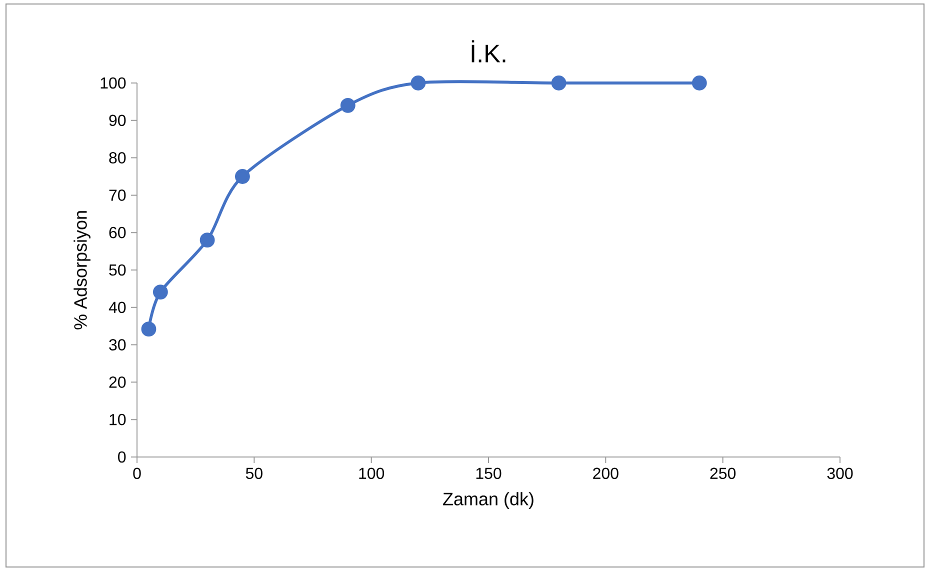 This screenshot has width=931, height=570. Describe the element at coordinates (117, 270) in the screenshot. I see `y-tick-label: 50` at that location.